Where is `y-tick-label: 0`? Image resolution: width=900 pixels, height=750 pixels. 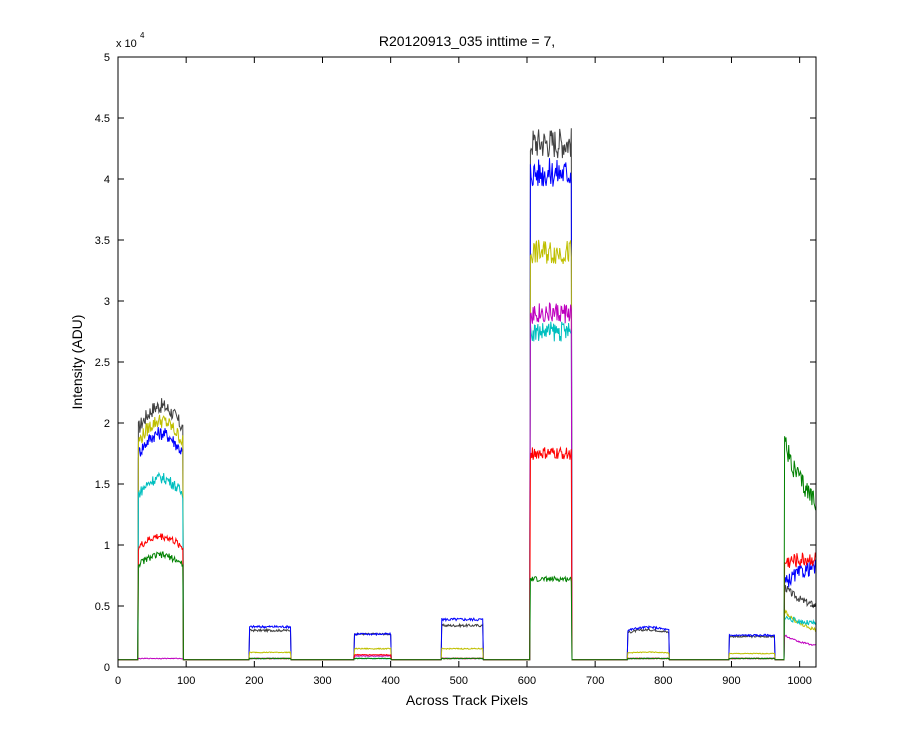 y-tick-label: 0 is located at coordinates (107, 668).